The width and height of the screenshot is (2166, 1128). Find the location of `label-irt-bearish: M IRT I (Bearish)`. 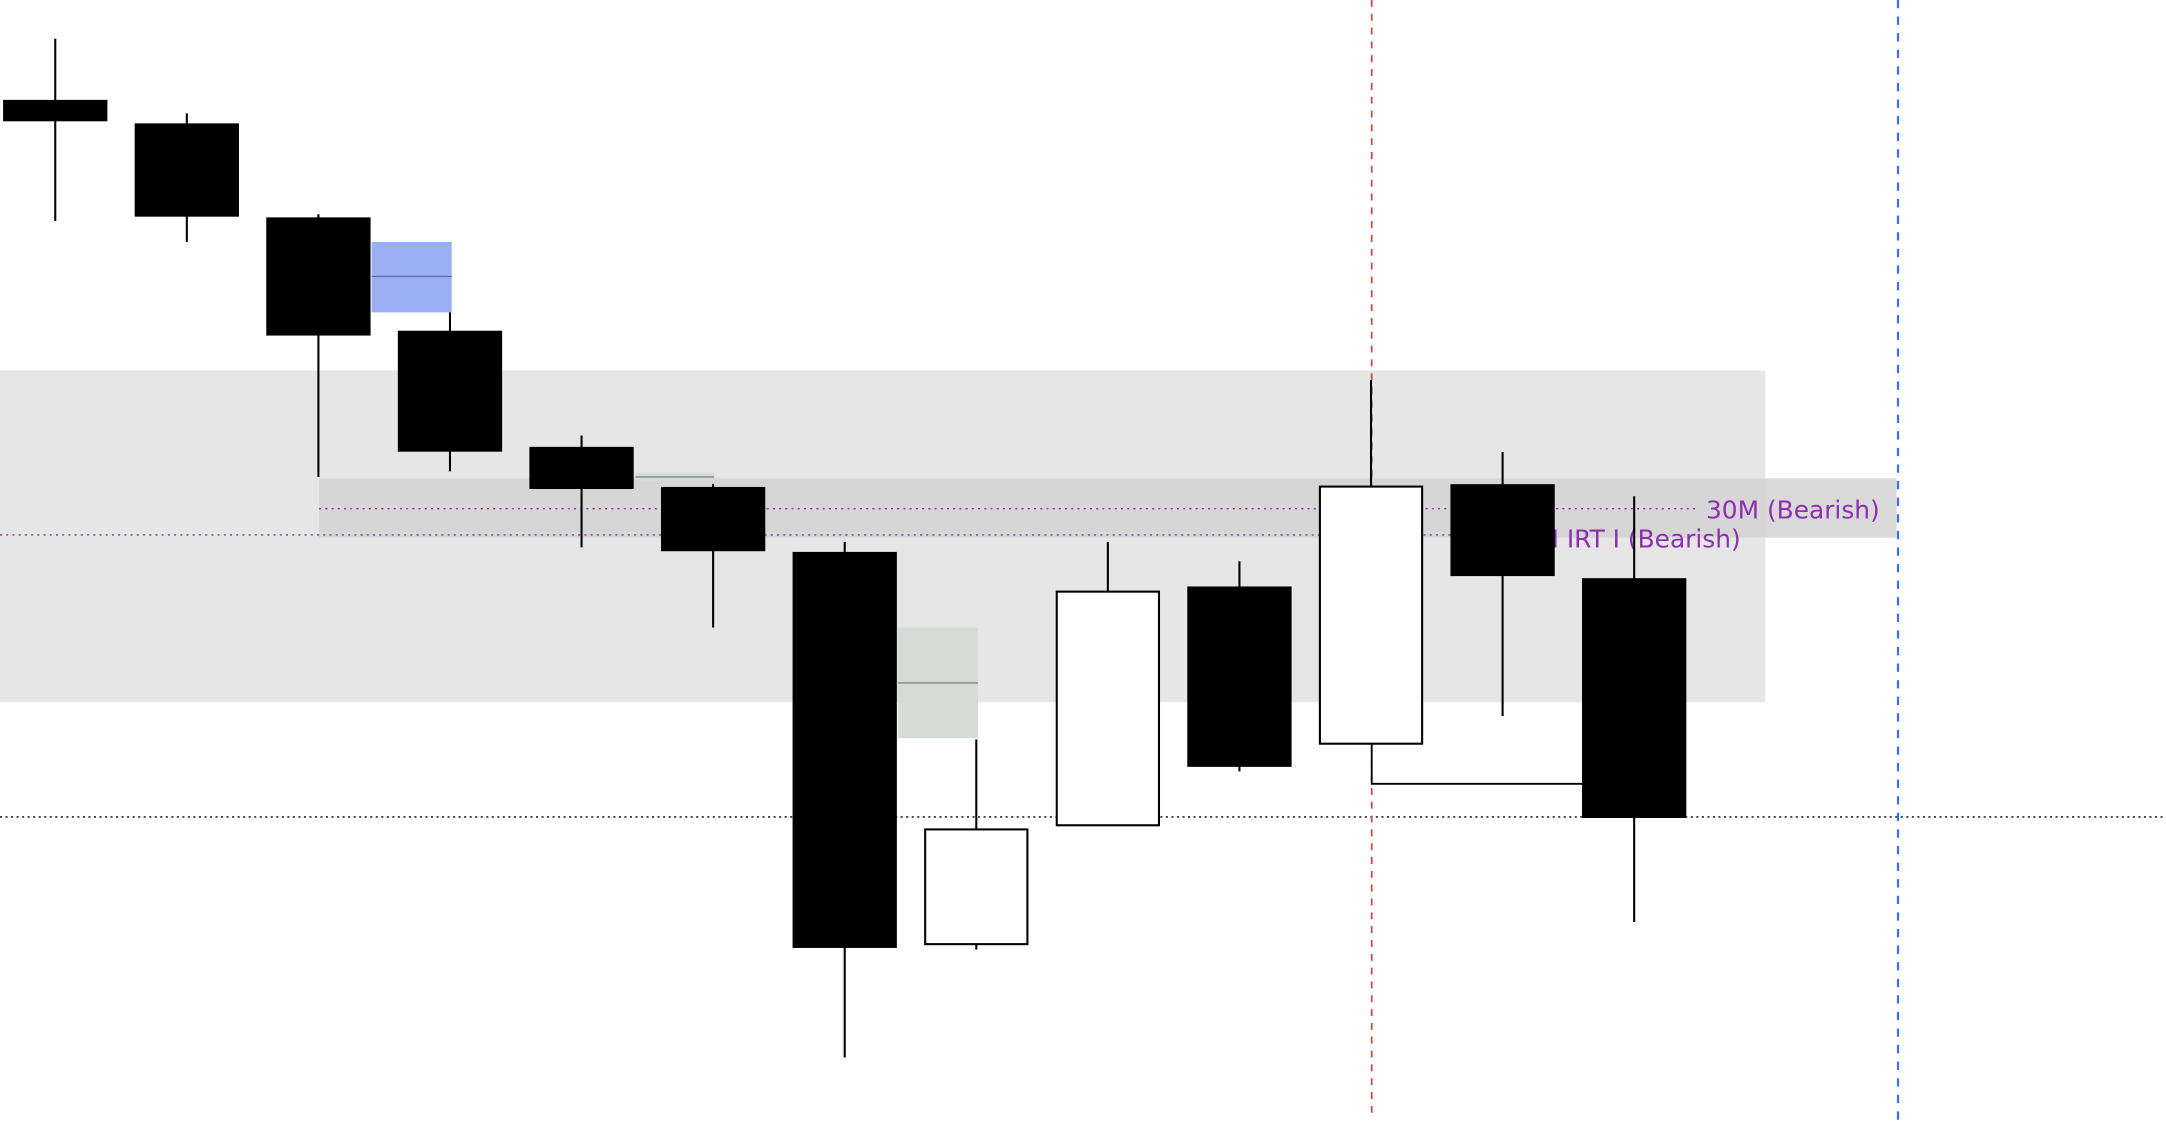

label-irt-bearish: M IRT I (Bearish) is located at coordinates (1638, 538).